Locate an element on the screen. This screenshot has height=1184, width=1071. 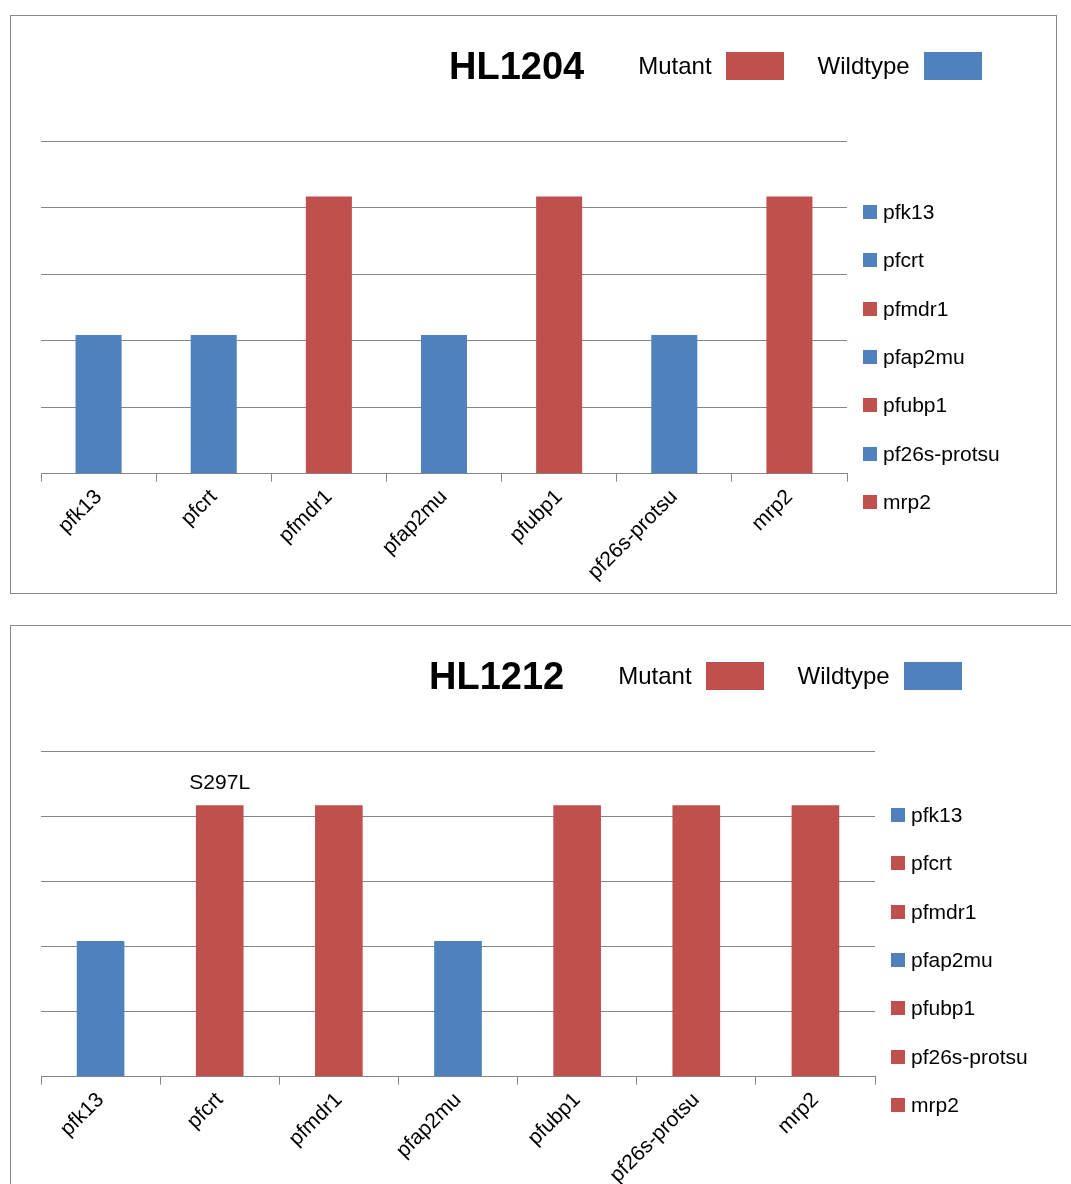
chart-title: HL1204 is located at coordinates (517, 66).